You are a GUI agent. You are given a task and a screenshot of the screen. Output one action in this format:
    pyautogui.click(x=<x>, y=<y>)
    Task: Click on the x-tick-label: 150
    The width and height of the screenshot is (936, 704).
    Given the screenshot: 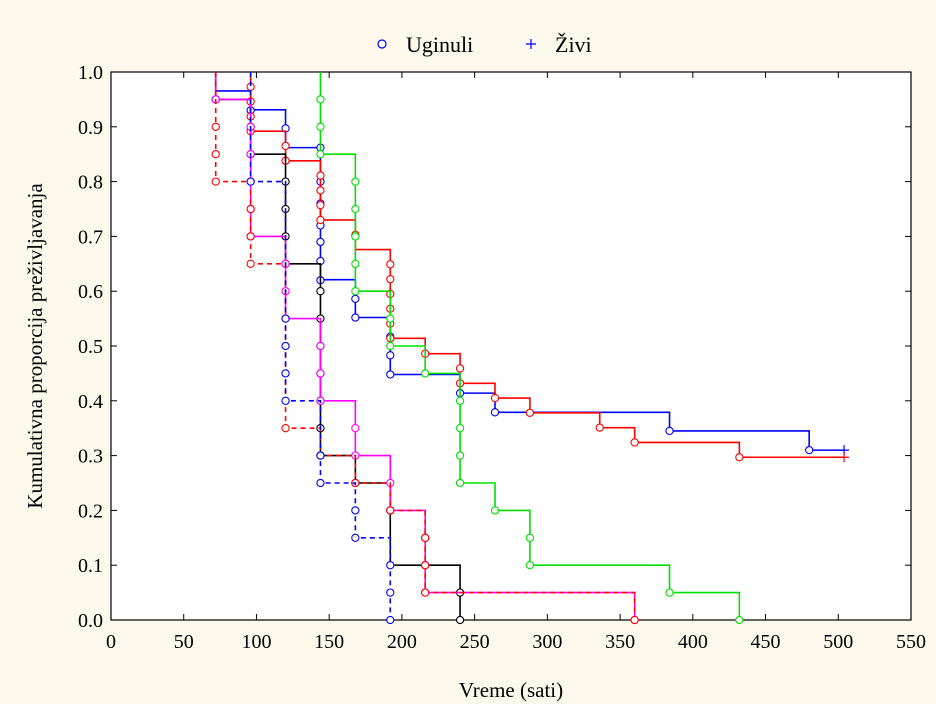 What is the action you would take?
    pyautogui.click(x=329, y=642)
    